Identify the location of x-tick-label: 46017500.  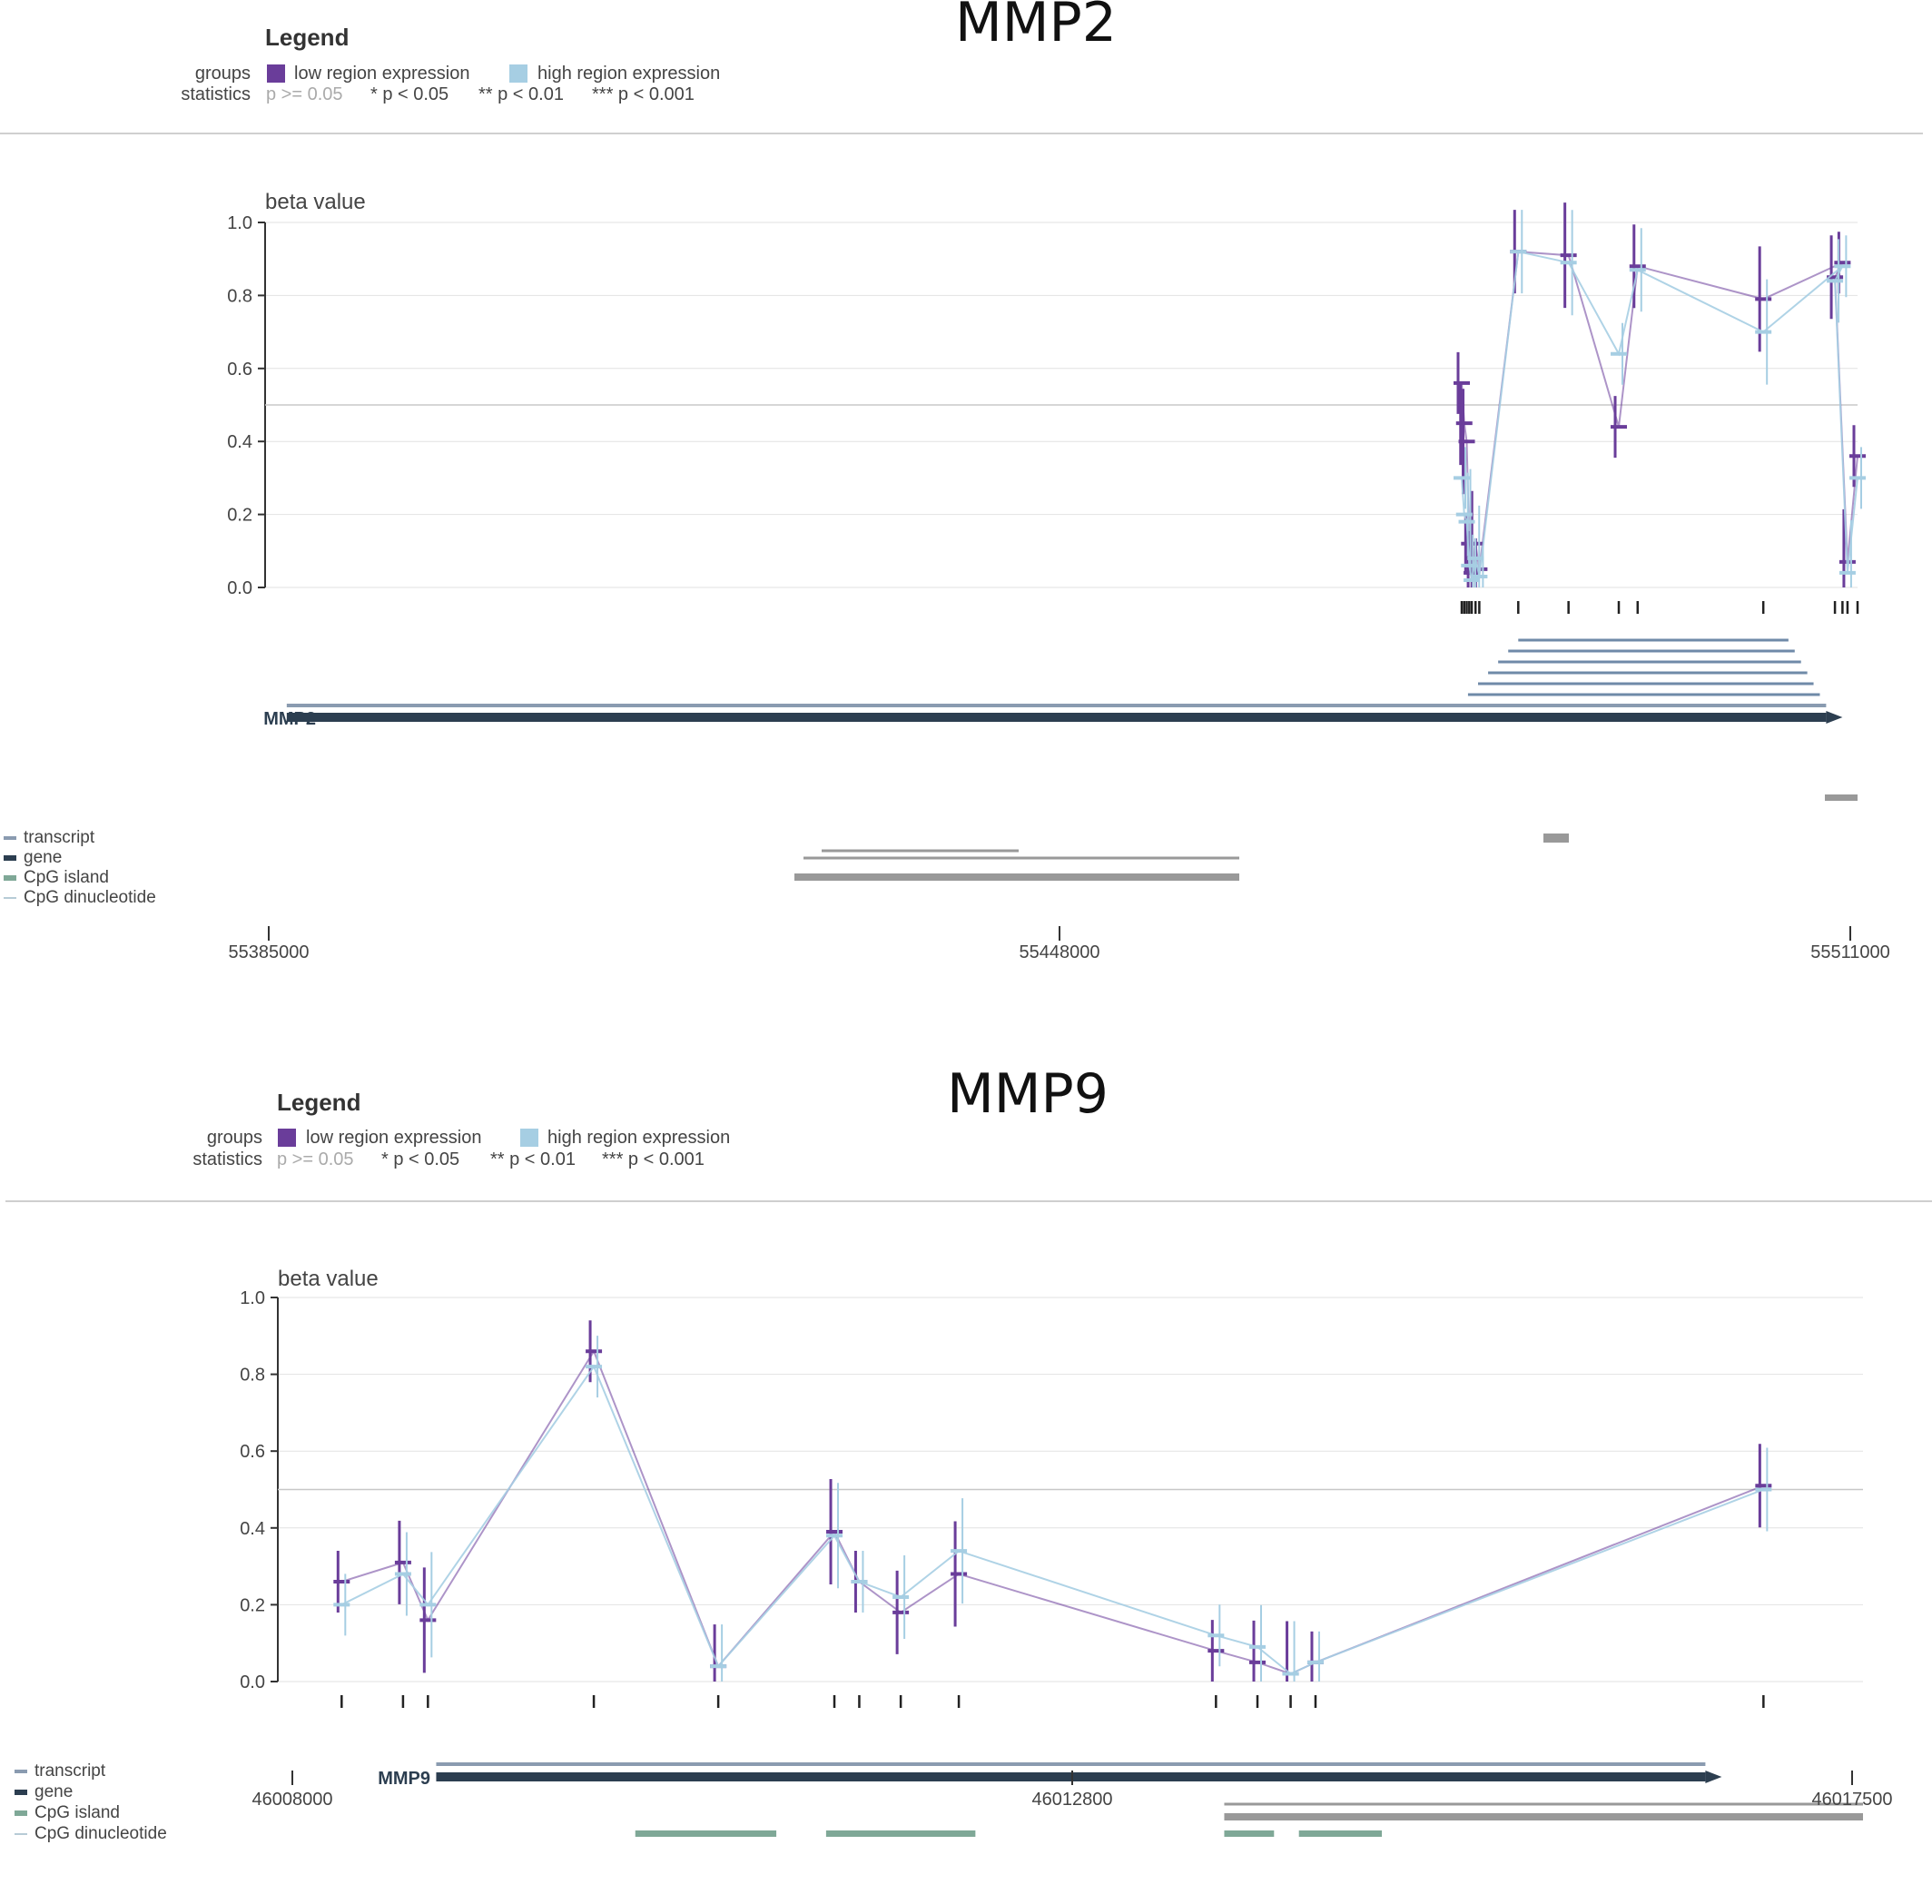
(1853, 1800).